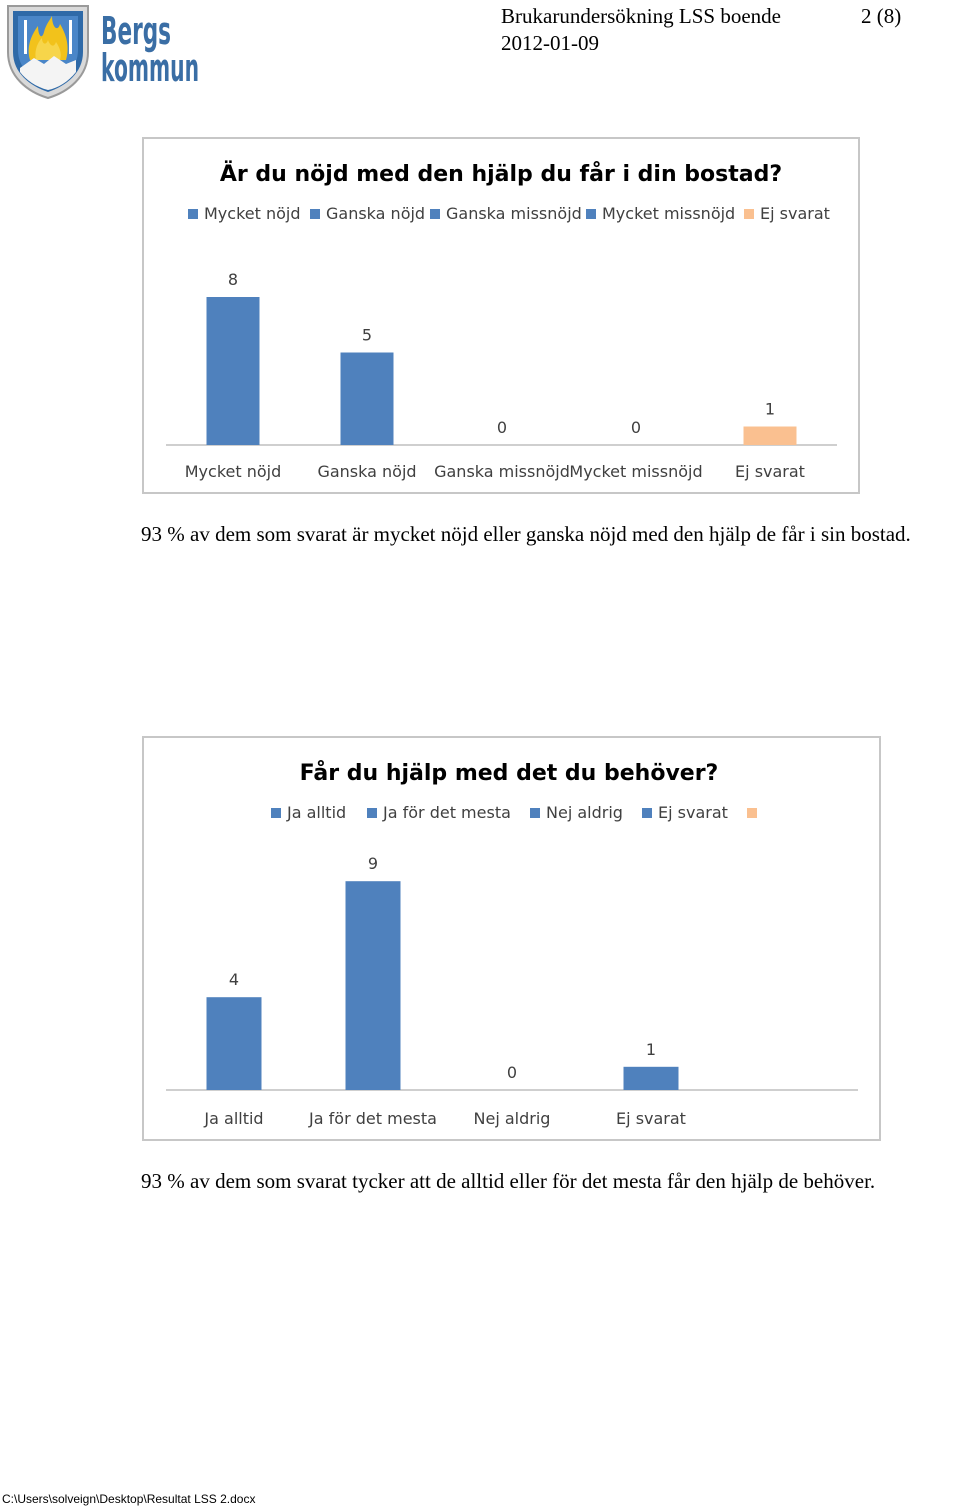 Image resolution: width=960 pixels, height=1508 pixels. I want to click on document-date: 2012-01-09, so click(550, 43).